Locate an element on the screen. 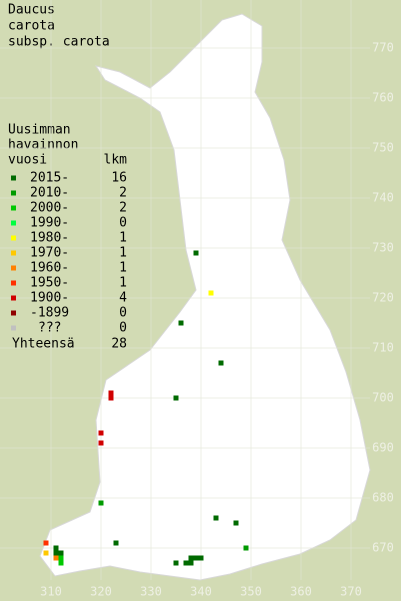 The image size is (401, 601). legend-label: 1990- is located at coordinates (49, 223).